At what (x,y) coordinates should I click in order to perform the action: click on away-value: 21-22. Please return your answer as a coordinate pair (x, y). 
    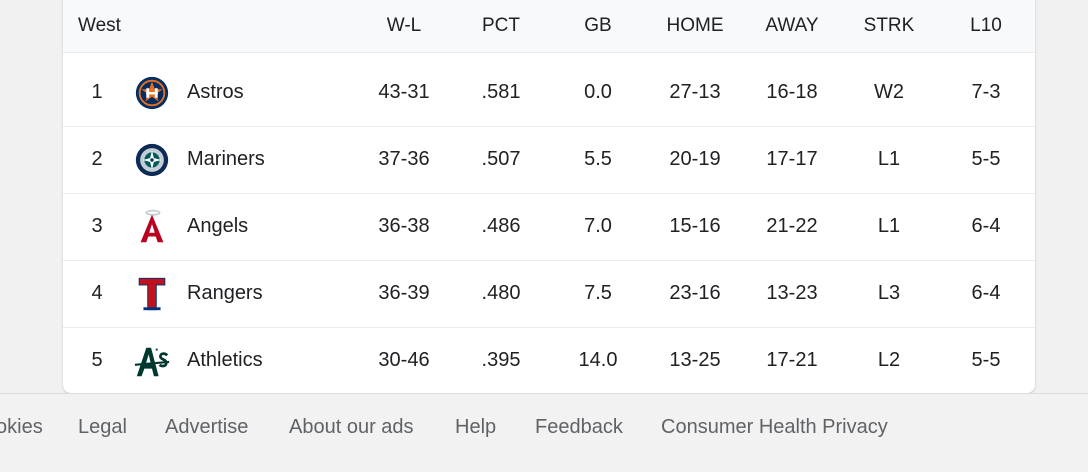
    Looking at the image, I should click on (792, 226).